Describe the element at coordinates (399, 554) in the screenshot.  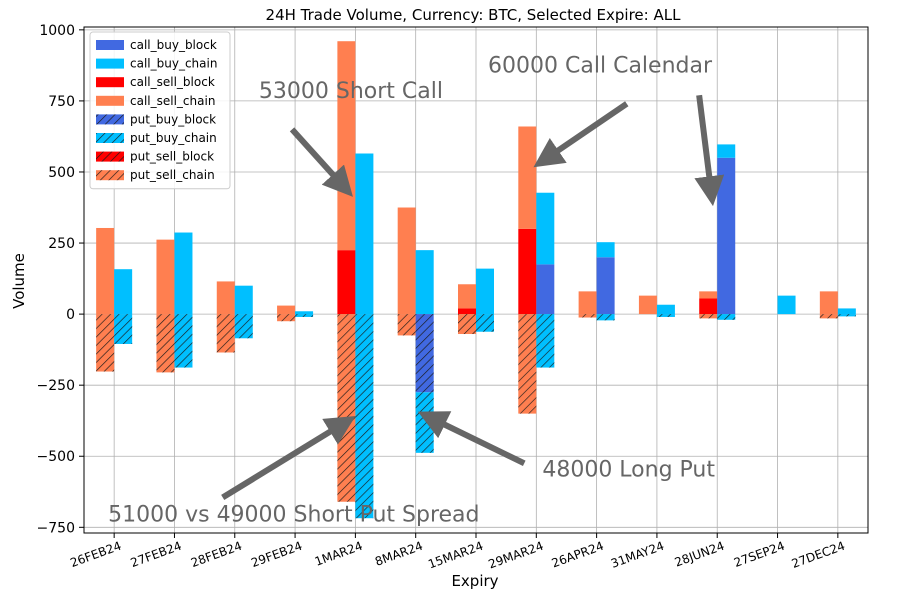
I see `x-tick-label: 8MAR24` at that location.